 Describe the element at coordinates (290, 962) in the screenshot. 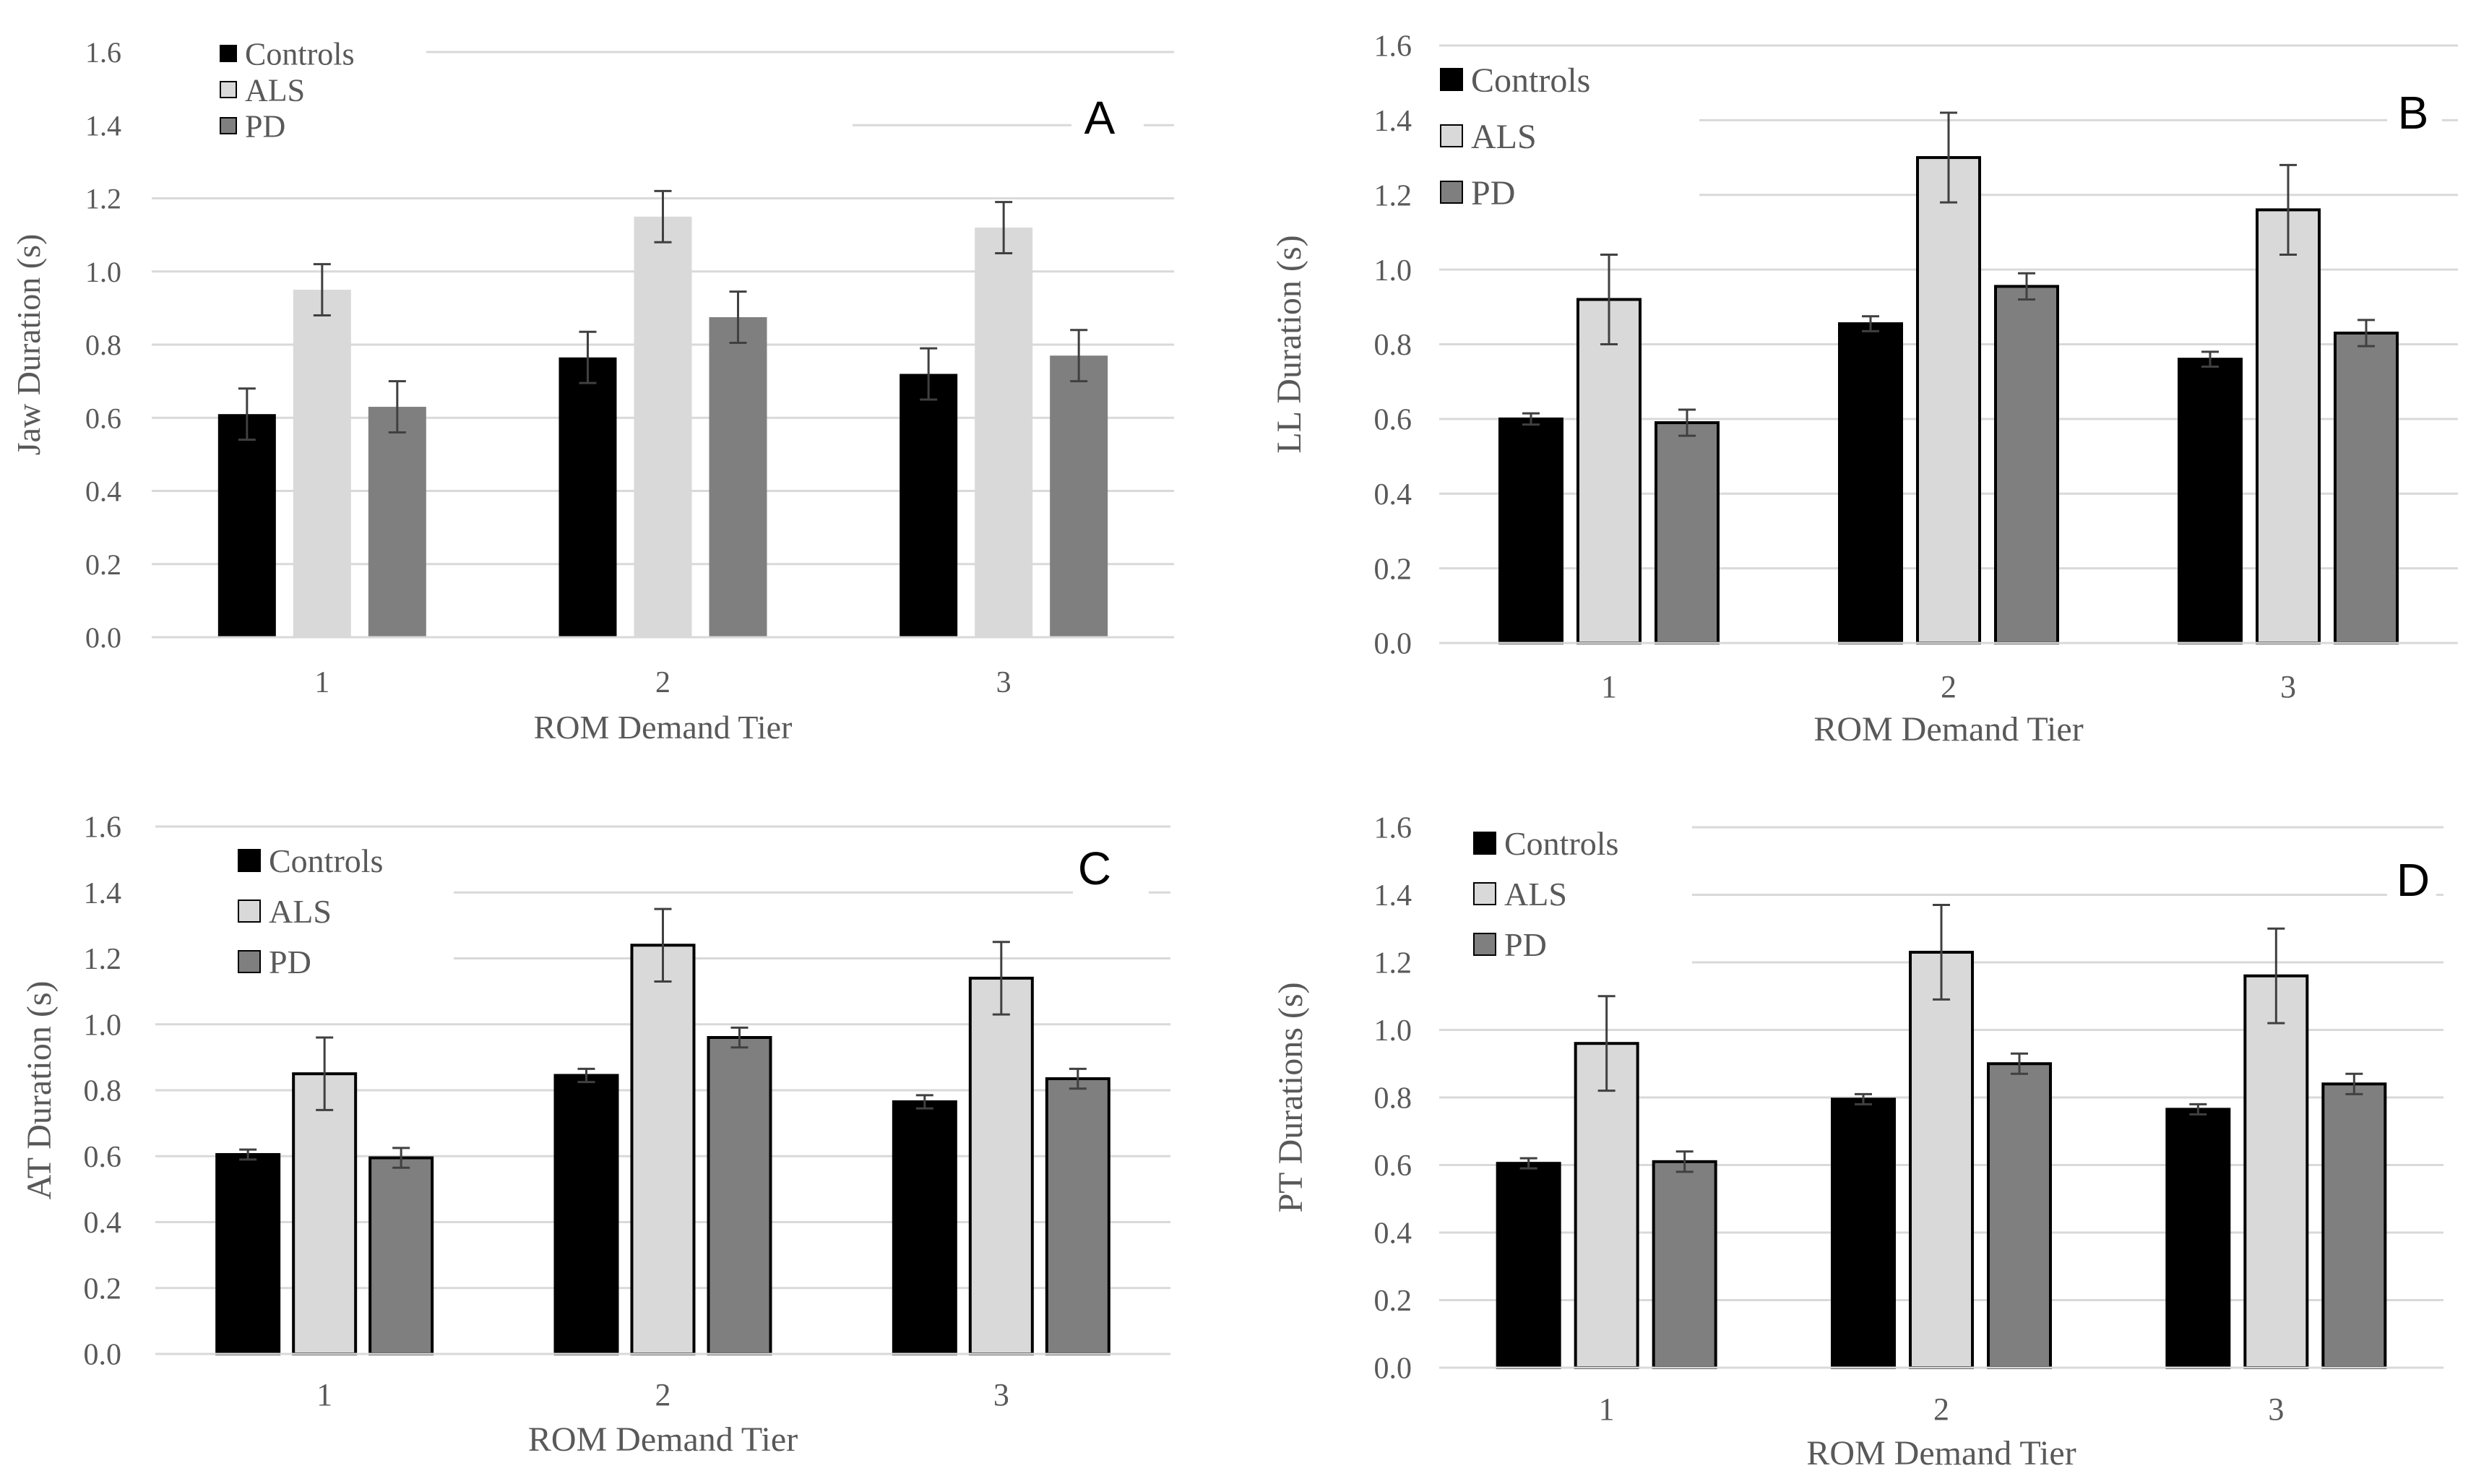

I see `chart-panel-c-legend-label-pd: PD` at that location.